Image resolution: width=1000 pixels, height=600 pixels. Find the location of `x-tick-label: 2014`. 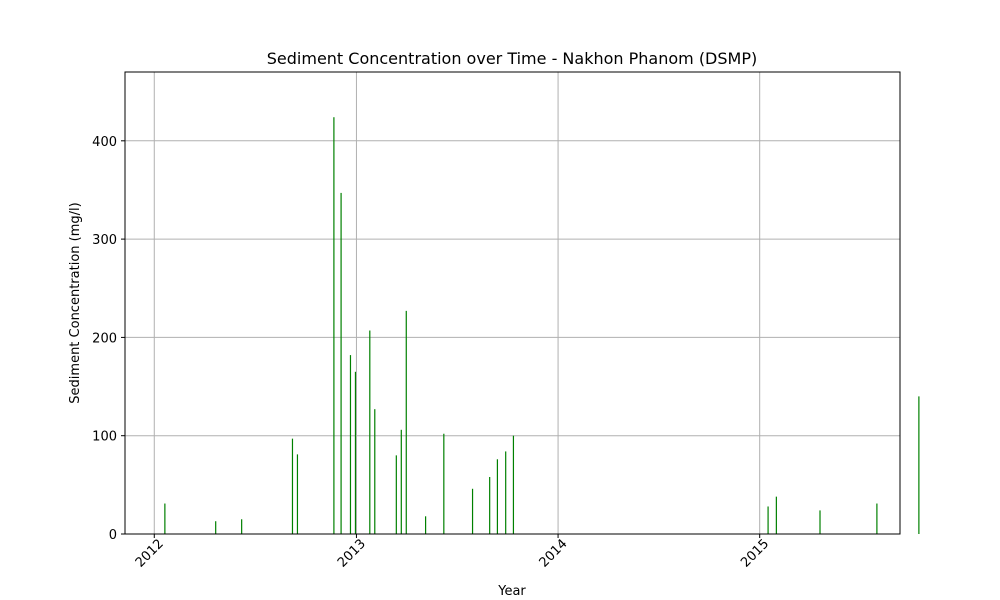

x-tick-label: 2014 is located at coordinates (554, 554).